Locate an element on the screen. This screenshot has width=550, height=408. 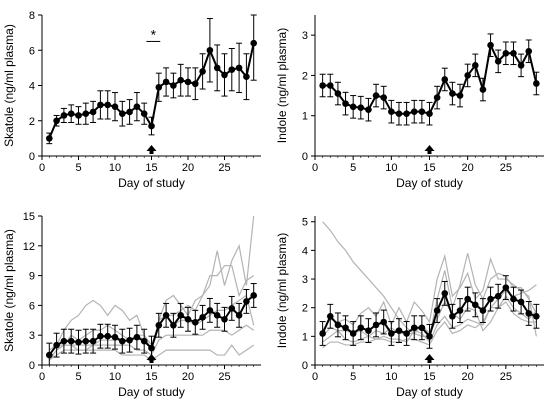
bottom-left-x-axis-label: Day of study is located at coordinates (151, 392).